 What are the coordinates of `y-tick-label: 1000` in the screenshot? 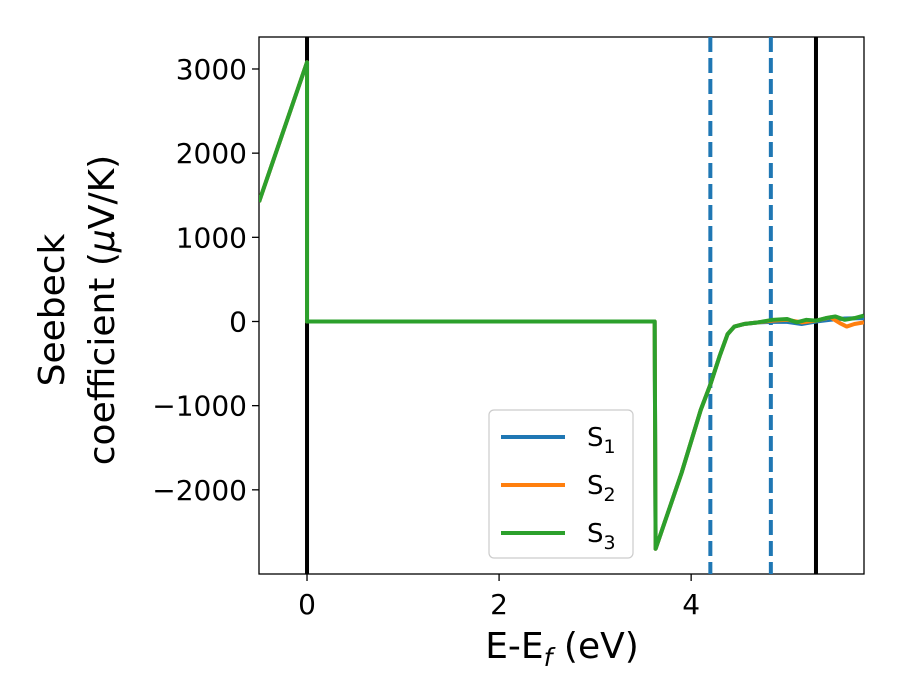 It's located at (211, 237).